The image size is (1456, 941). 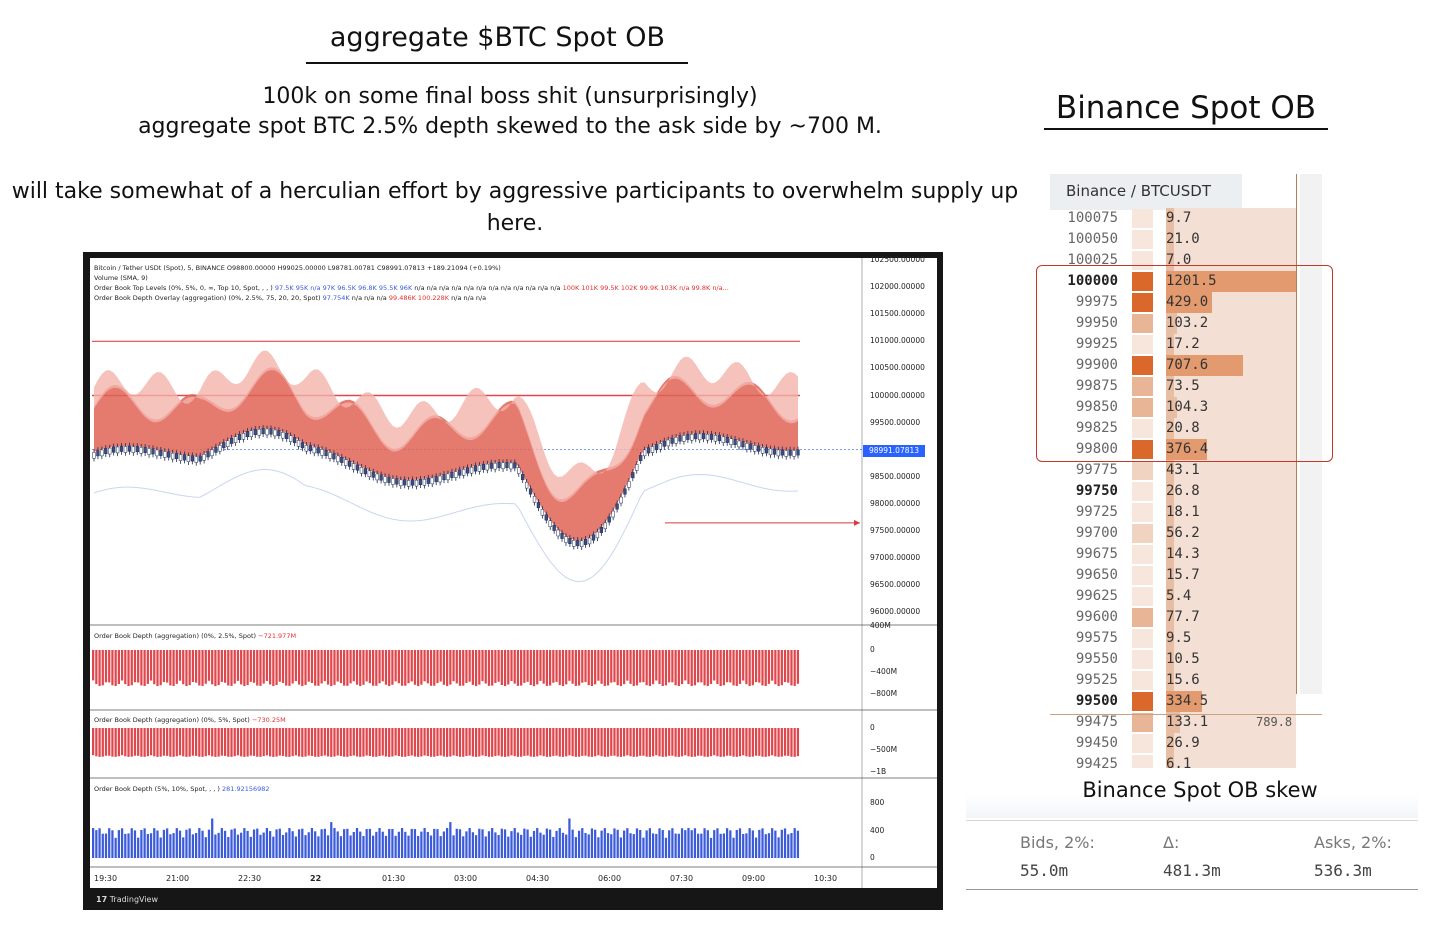 I want to click on order-book-row: 100000 1201.5, so click(x=1186, y=281).